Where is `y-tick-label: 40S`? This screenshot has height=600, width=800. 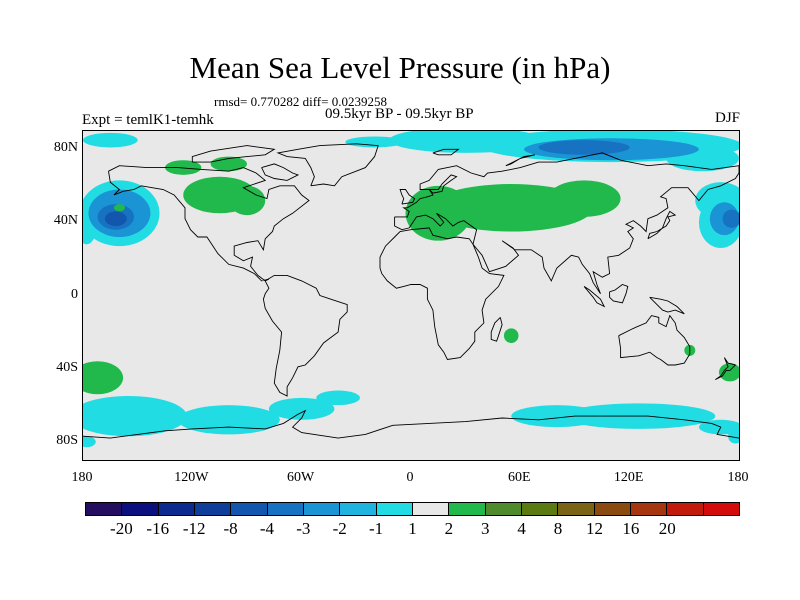 y-tick-label: 40S is located at coordinates (67, 367).